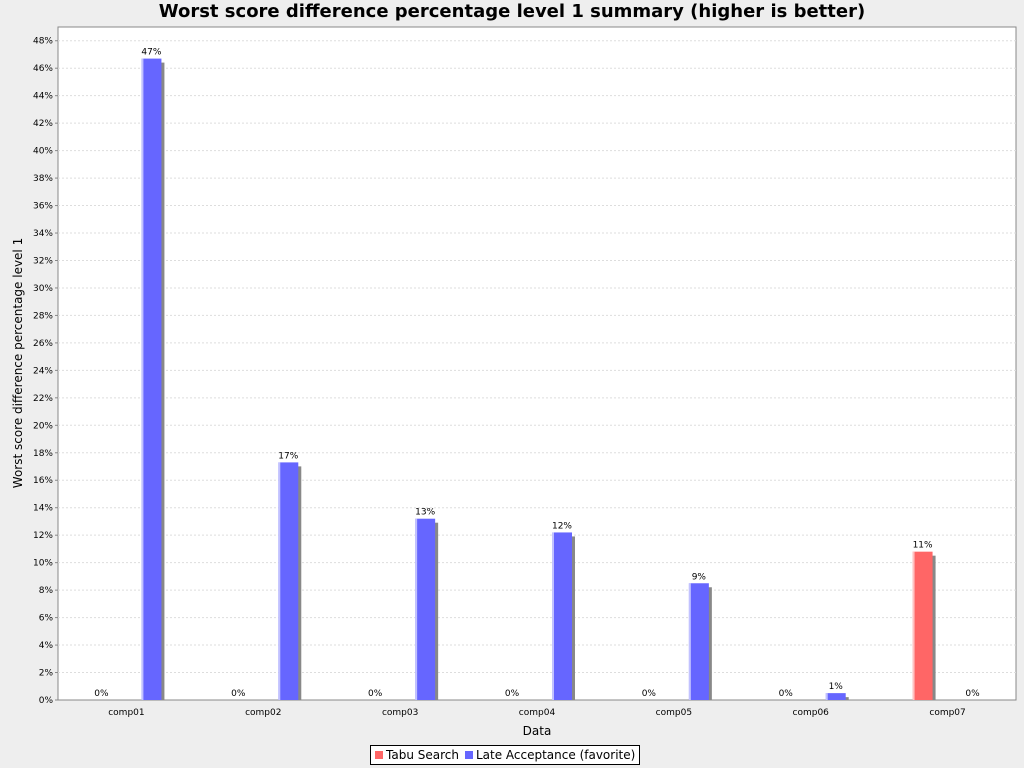 This screenshot has height=768, width=1024. Describe the element at coordinates (947, 713) in the screenshot. I see `x-tick-label: comp07` at that location.